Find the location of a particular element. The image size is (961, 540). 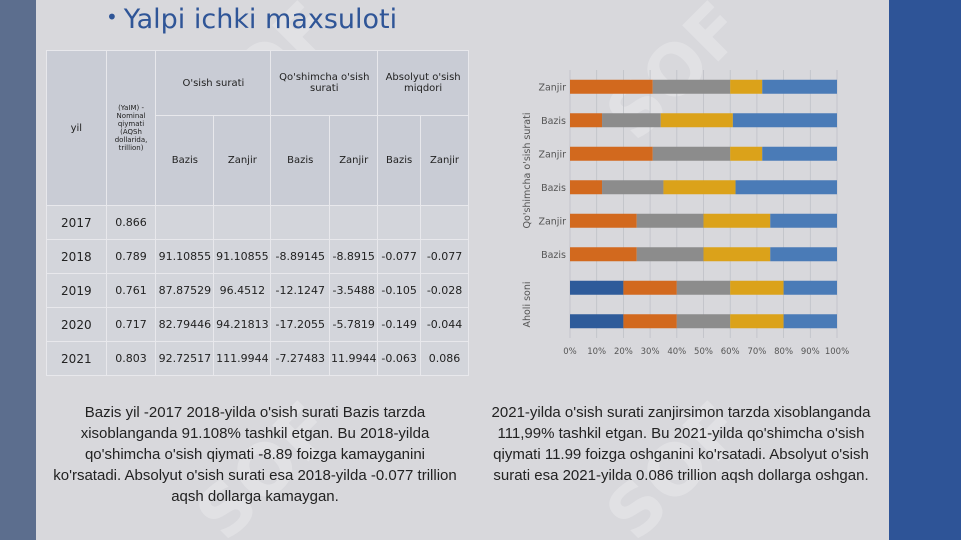

right-band is located at coordinates (925, 270).